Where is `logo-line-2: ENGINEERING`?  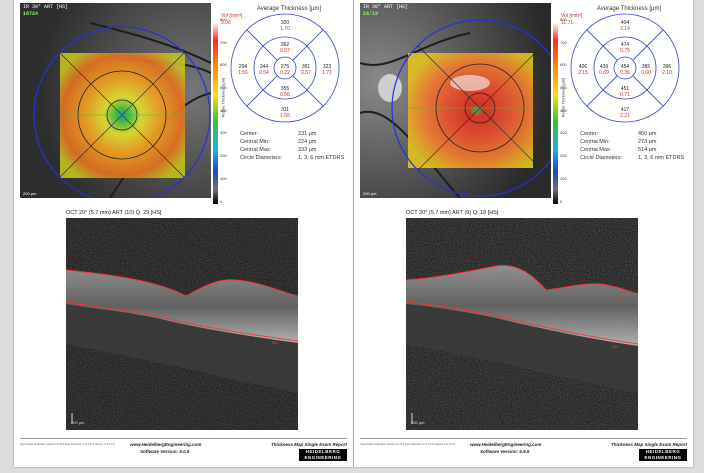
logo-line-2: ENGINEERING is located at coordinates (323, 457).